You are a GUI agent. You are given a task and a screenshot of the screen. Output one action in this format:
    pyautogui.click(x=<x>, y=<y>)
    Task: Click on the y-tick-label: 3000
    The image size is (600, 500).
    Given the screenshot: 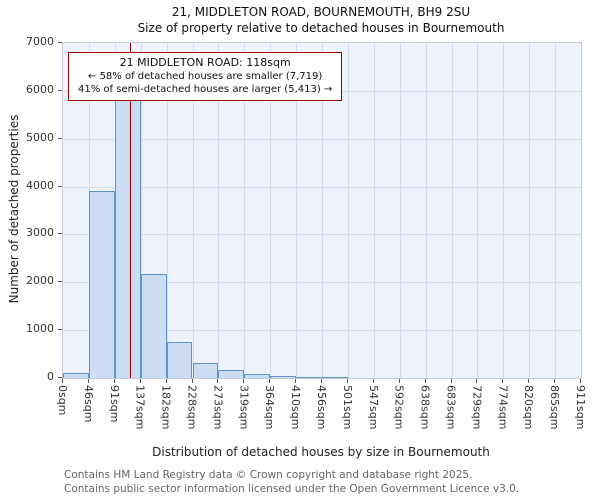 What is the action you would take?
    pyautogui.click(x=40, y=233)
    